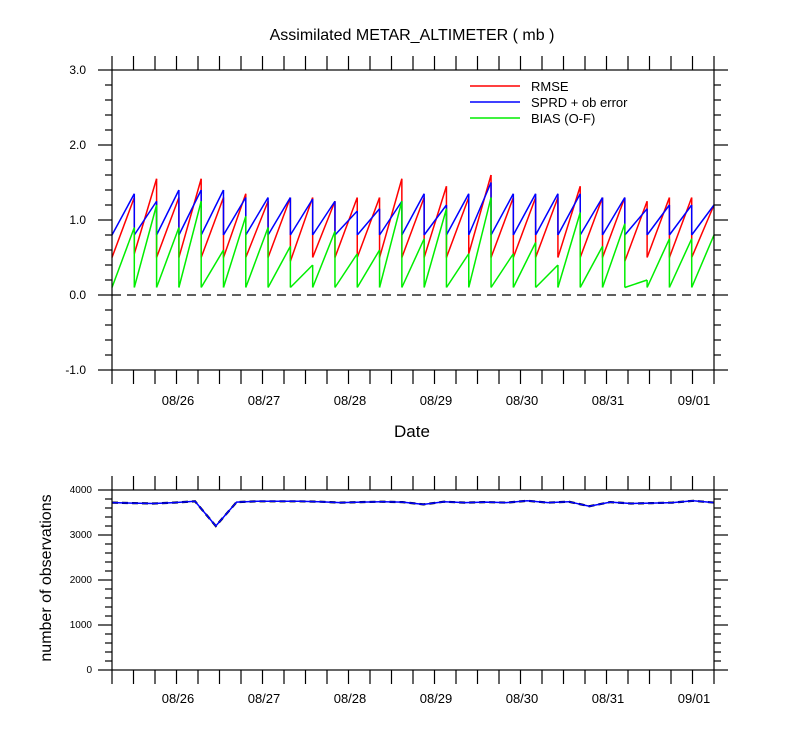 Image resolution: width=800 pixels, height=750 pixels. What do you see at coordinates (81, 490) in the screenshot?
I see `bottom-y-tick-label: 4000` at bounding box center [81, 490].